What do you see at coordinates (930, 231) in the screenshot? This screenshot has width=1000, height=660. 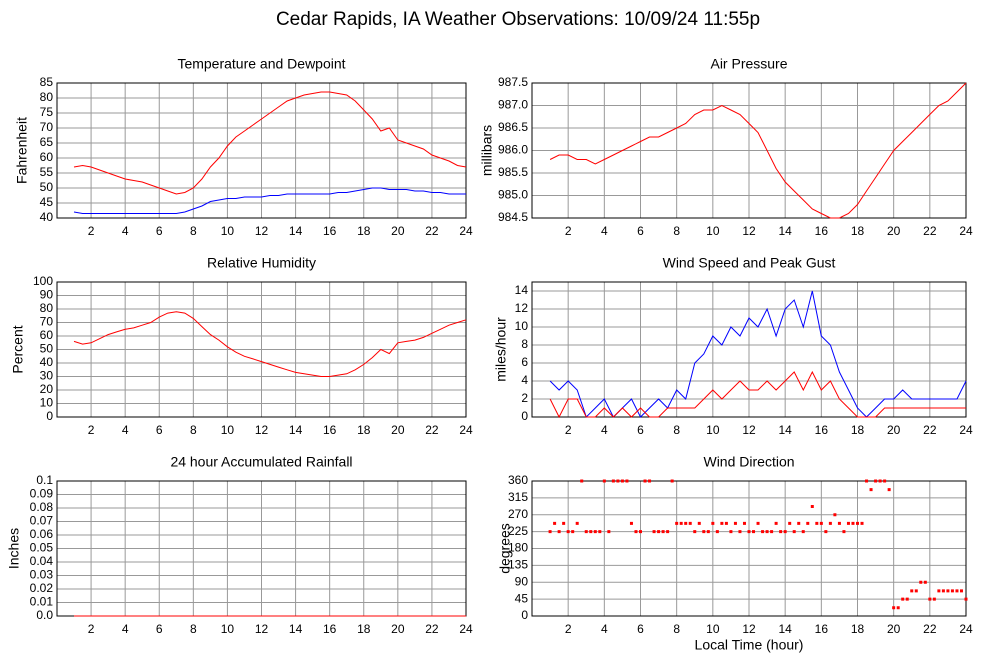 I see `x-tick-label: 22` at bounding box center [930, 231].